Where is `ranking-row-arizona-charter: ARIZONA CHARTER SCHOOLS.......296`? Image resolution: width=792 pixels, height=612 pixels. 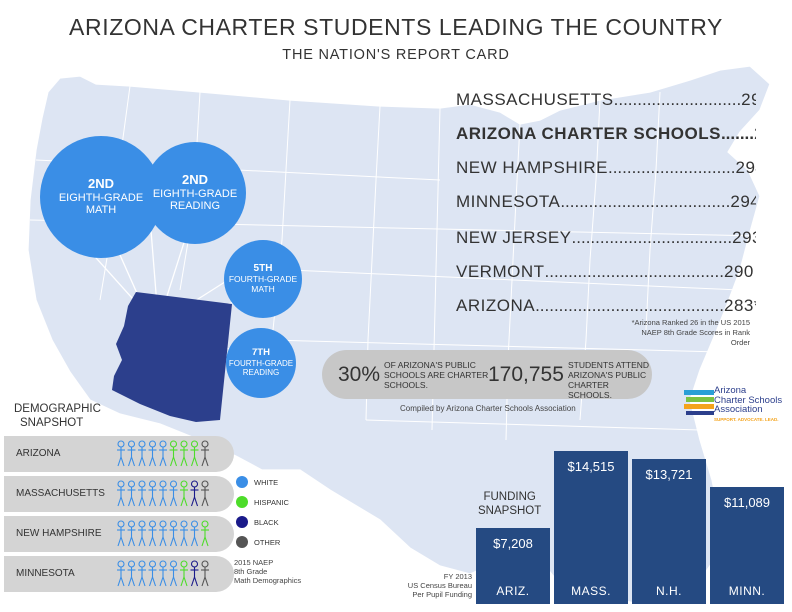 ranking-row-arizona-charter: ARIZONA CHARTER SCHOOLS.......296 is located at coordinates (606, 134).